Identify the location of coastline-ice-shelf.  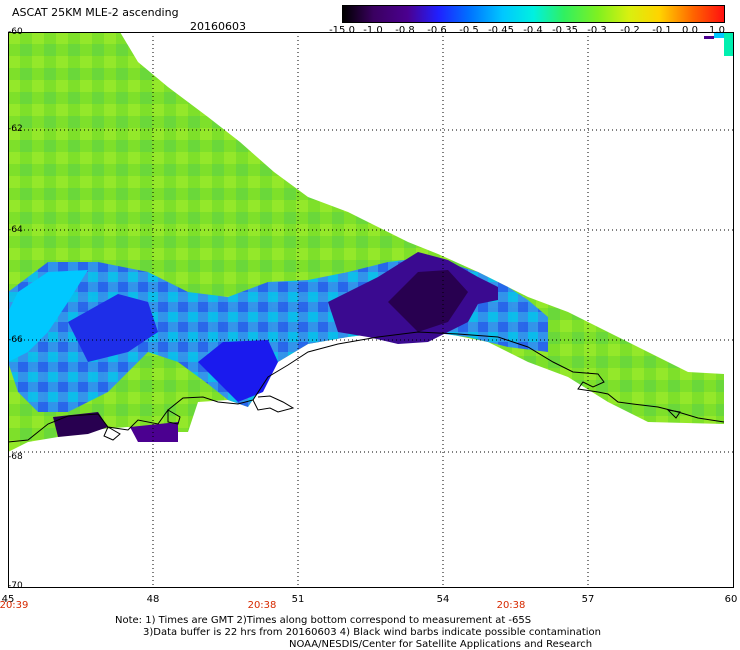
(273, 404).